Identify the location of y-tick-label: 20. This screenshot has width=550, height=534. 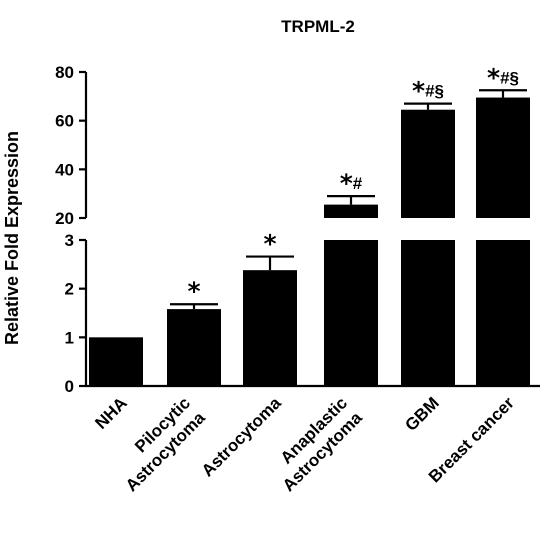
(64, 218).